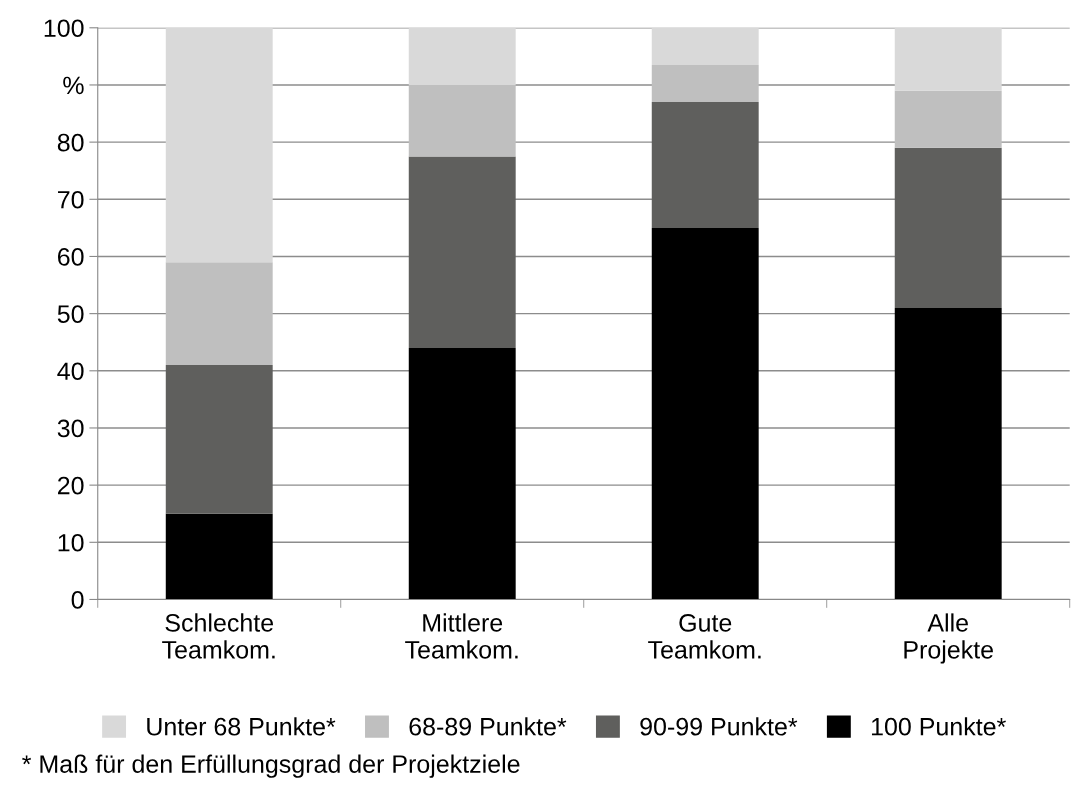  What do you see at coordinates (71, 485) in the screenshot?
I see `y-tick-label: 20` at bounding box center [71, 485].